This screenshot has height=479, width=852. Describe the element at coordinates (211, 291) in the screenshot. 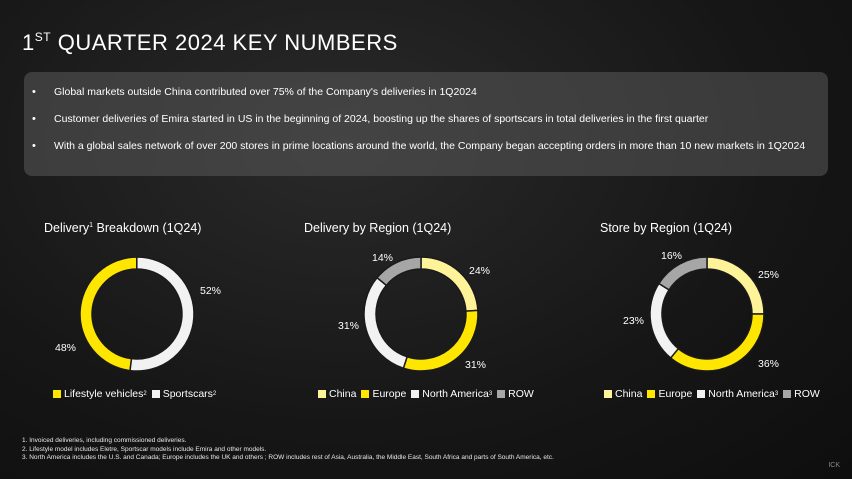

I see `data-label: 52%` at that location.